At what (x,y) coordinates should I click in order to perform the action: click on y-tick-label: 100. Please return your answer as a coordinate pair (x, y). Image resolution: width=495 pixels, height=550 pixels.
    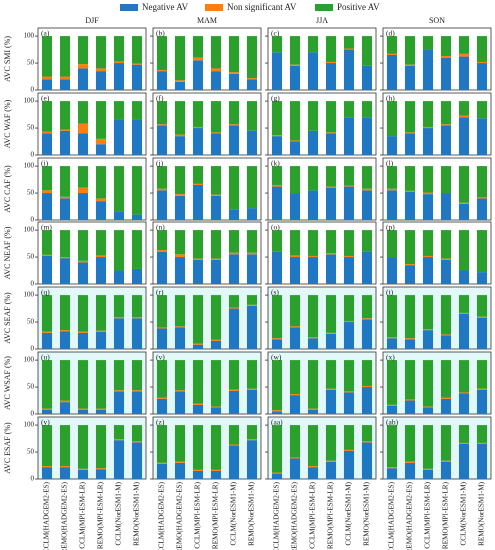
    Looking at the image, I should click on (29, 230).